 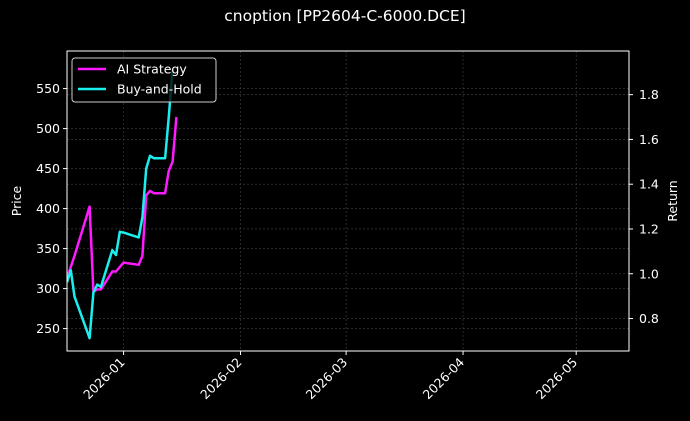 What do you see at coordinates (144, 80) in the screenshot?
I see `legend: AI Strategy Buy-and-Hold` at bounding box center [144, 80].